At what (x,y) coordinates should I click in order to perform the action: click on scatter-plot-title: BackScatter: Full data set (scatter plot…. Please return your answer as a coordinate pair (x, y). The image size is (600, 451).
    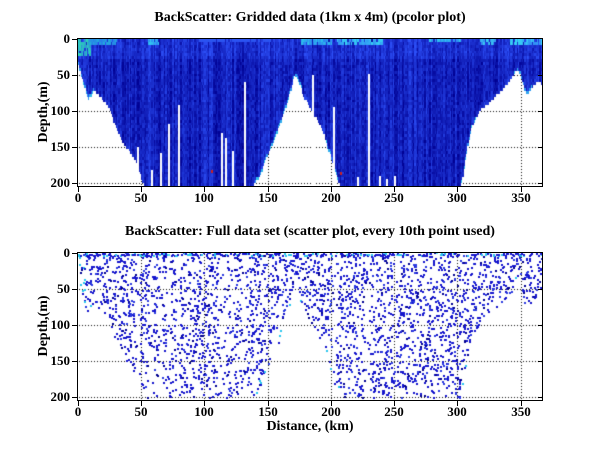
    Looking at the image, I should click on (310, 231).